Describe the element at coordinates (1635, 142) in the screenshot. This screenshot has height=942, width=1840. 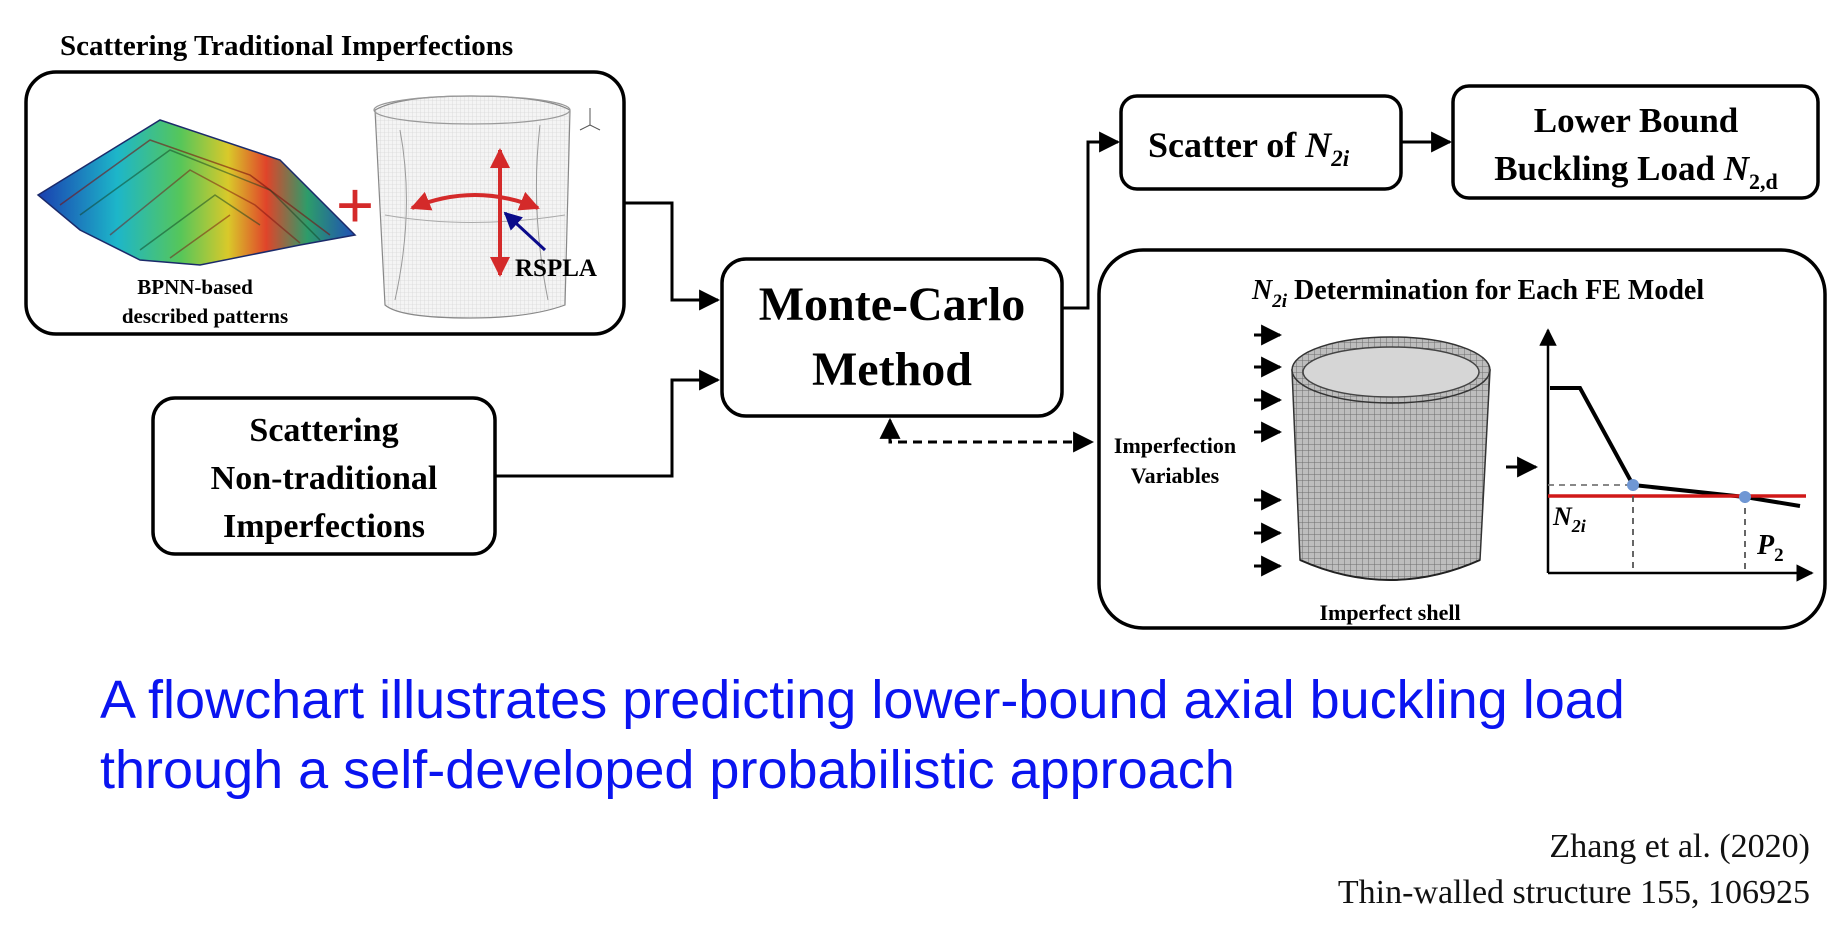
I see `lower-bound-box` at that location.